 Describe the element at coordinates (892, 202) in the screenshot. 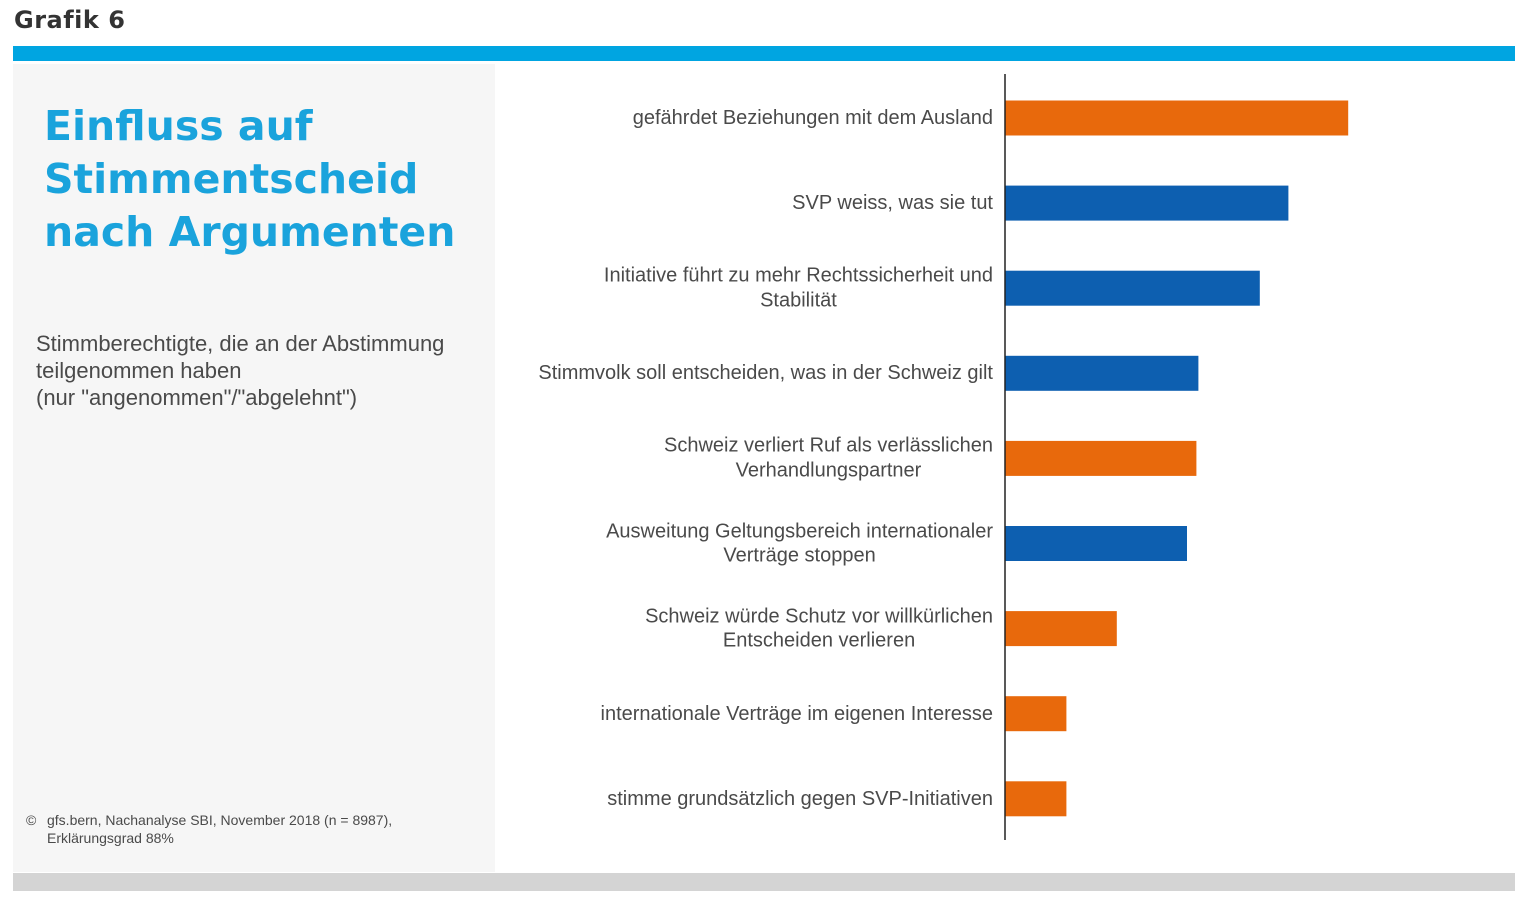

I see `category-label-line: SVP weiss, was sie tut` at that location.